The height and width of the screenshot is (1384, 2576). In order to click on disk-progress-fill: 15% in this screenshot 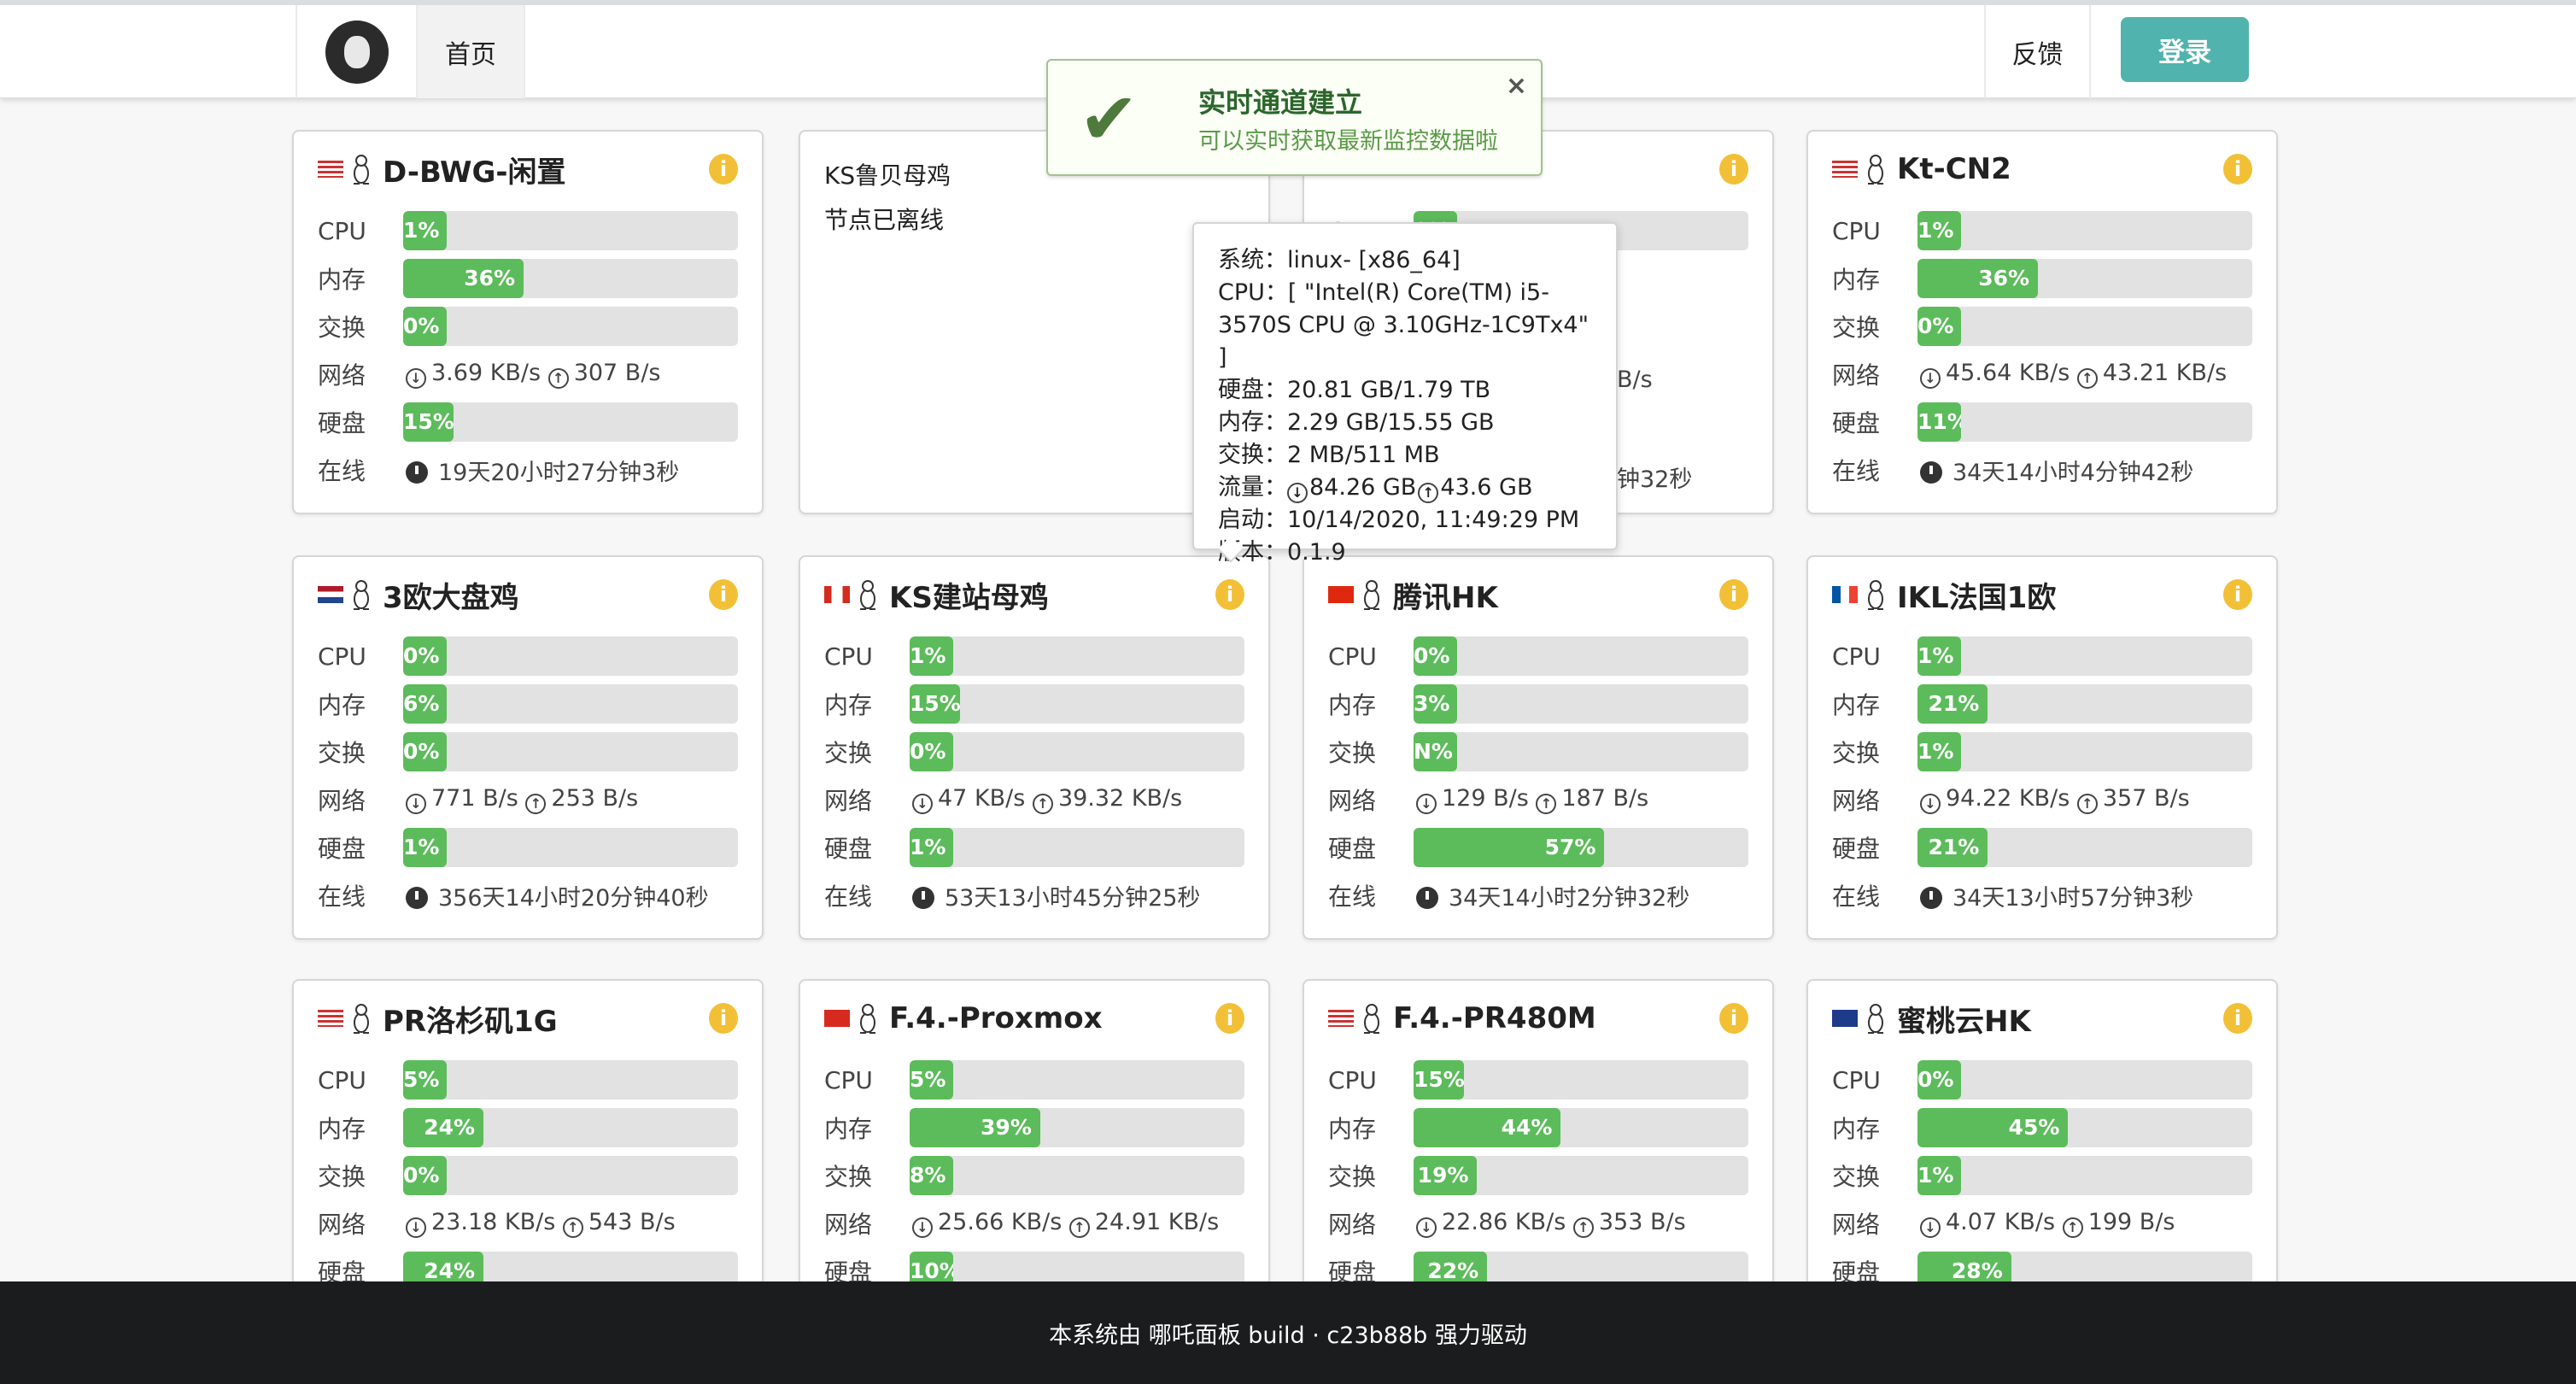, I will do `click(428, 422)`.